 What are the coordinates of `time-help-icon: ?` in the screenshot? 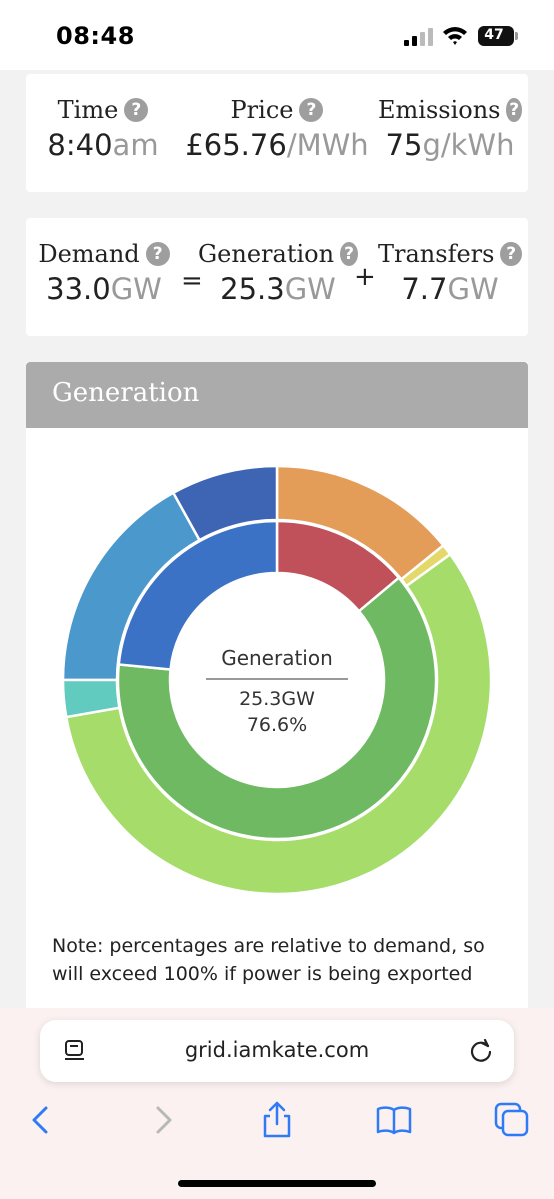 It's located at (136, 110).